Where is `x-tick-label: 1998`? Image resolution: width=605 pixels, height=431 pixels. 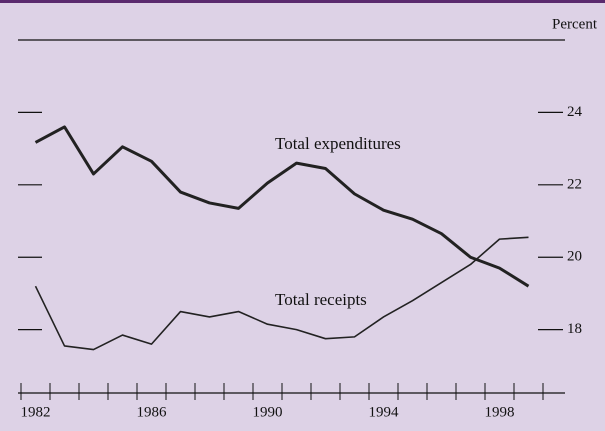
x-tick-label: 1998 is located at coordinates (500, 412).